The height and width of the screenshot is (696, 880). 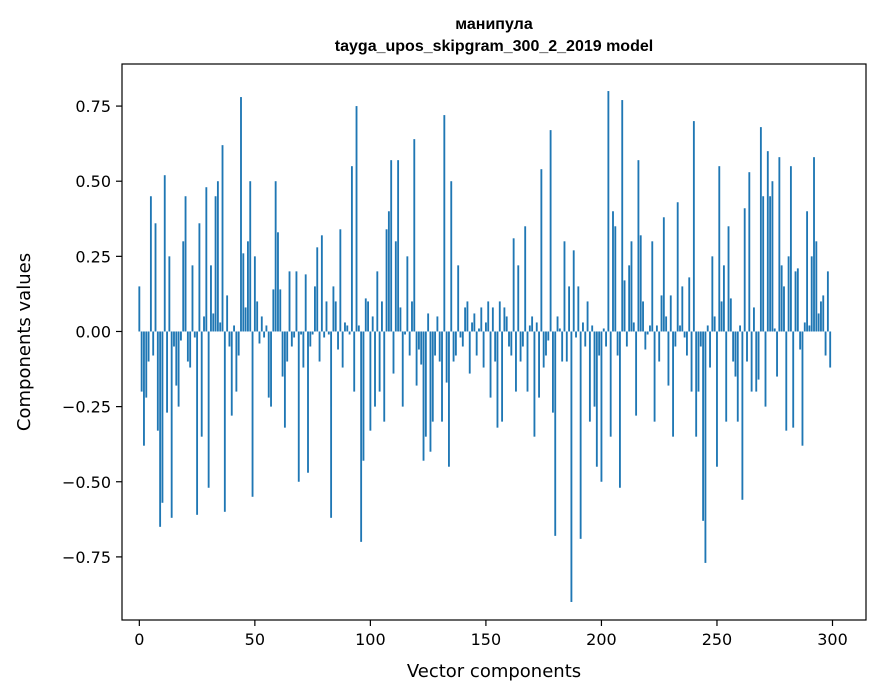 I want to click on x-tick-label: 100, so click(x=370, y=639).